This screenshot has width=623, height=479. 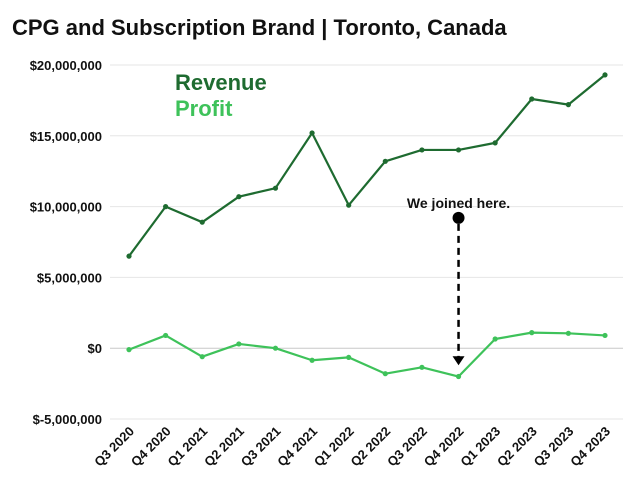 What do you see at coordinates (367, 354) in the screenshot?
I see `series-line-profit` at bounding box center [367, 354].